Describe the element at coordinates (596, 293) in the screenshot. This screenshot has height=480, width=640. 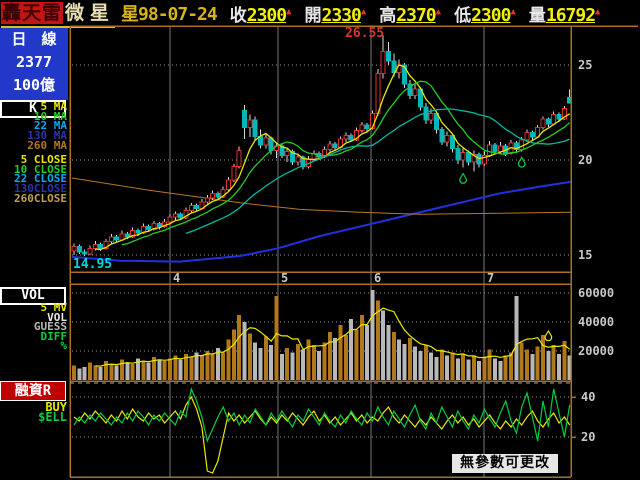
I see `svg-text: 60000` at that location.